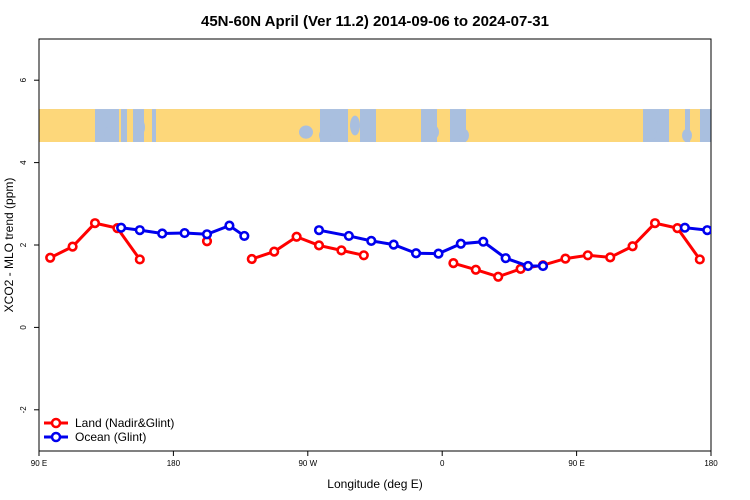 Image resolution: width=750 pixels, height=500 pixels. What do you see at coordinates (23, 79) in the screenshot?
I see `y-tick-label: 6` at bounding box center [23, 79].